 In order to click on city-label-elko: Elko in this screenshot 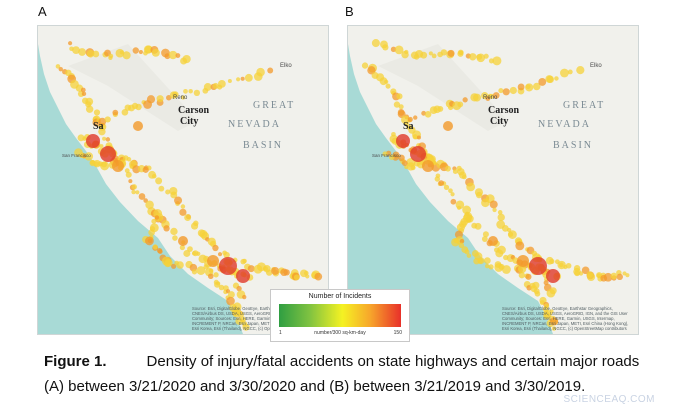, I will do `click(596, 66)`.